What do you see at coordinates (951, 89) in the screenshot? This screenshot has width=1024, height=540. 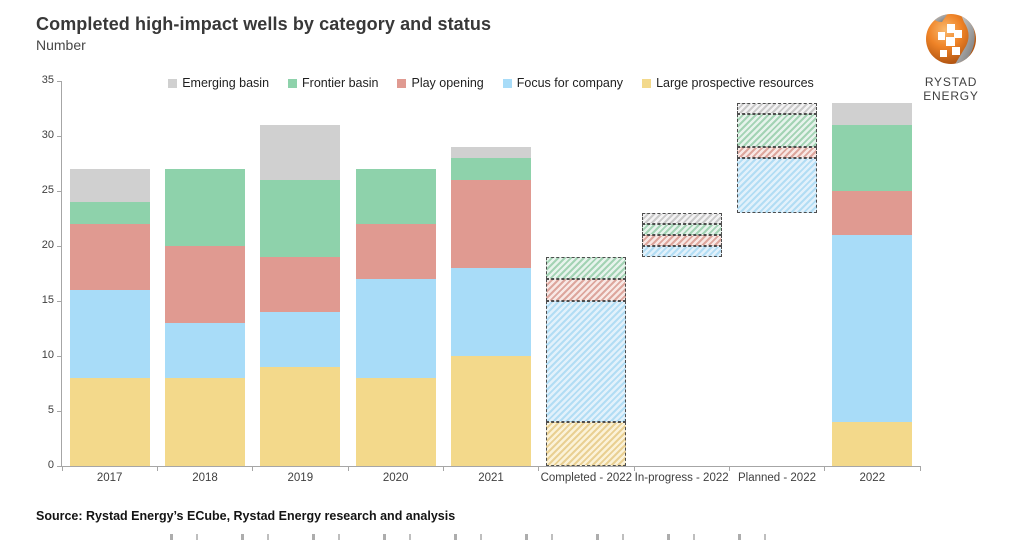 I see `brand-name: RYSTAD ENERGY` at bounding box center [951, 89].